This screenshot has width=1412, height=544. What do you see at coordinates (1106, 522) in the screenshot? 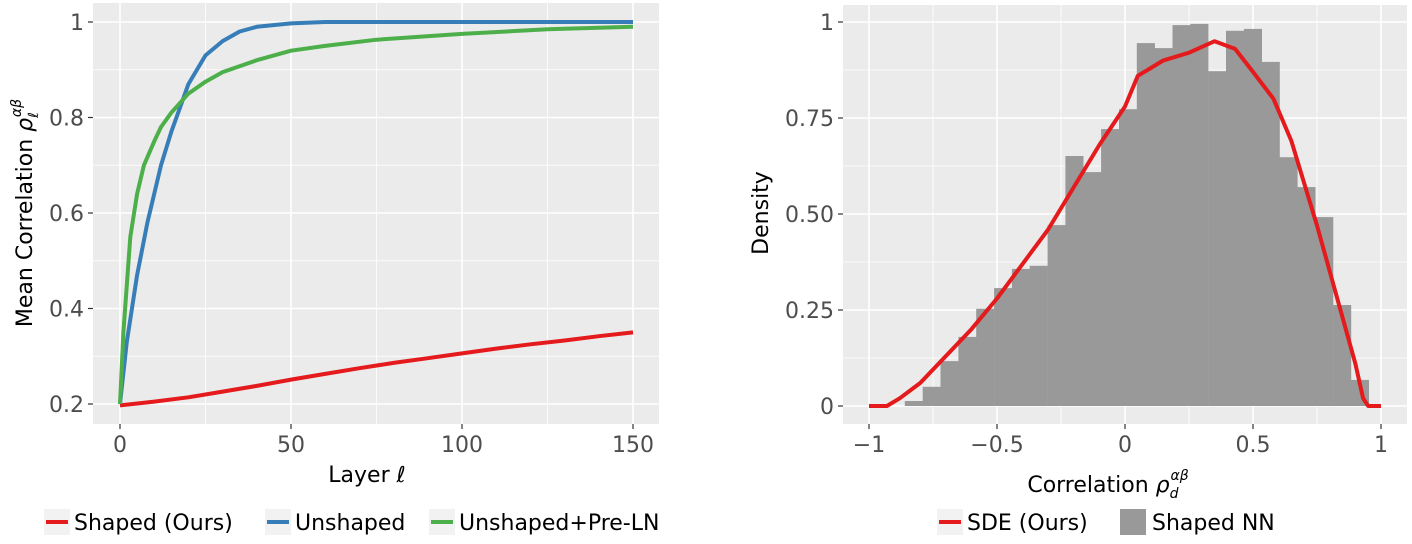
I see `right-legend: SDE (Ours) Shaped NN` at bounding box center [1106, 522].